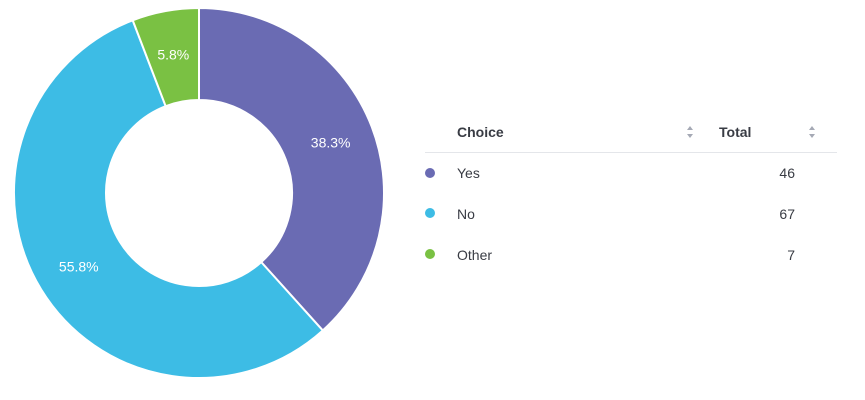 The width and height of the screenshot is (865, 400). Describe the element at coordinates (631, 172) in the screenshot. I see `table-row: Yes 46` at that location.